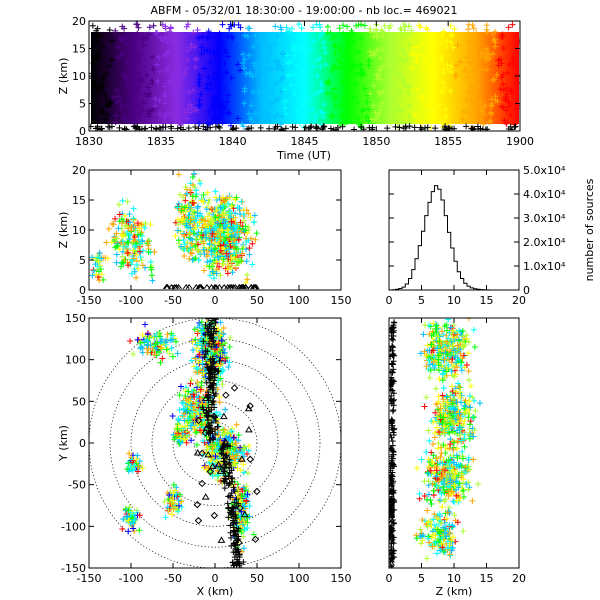 This screenshot has height=600, width=600. Describe the element at coordinates (79, 21) in the screenshot. I see `time-height-ytick-label: 20` at that location.